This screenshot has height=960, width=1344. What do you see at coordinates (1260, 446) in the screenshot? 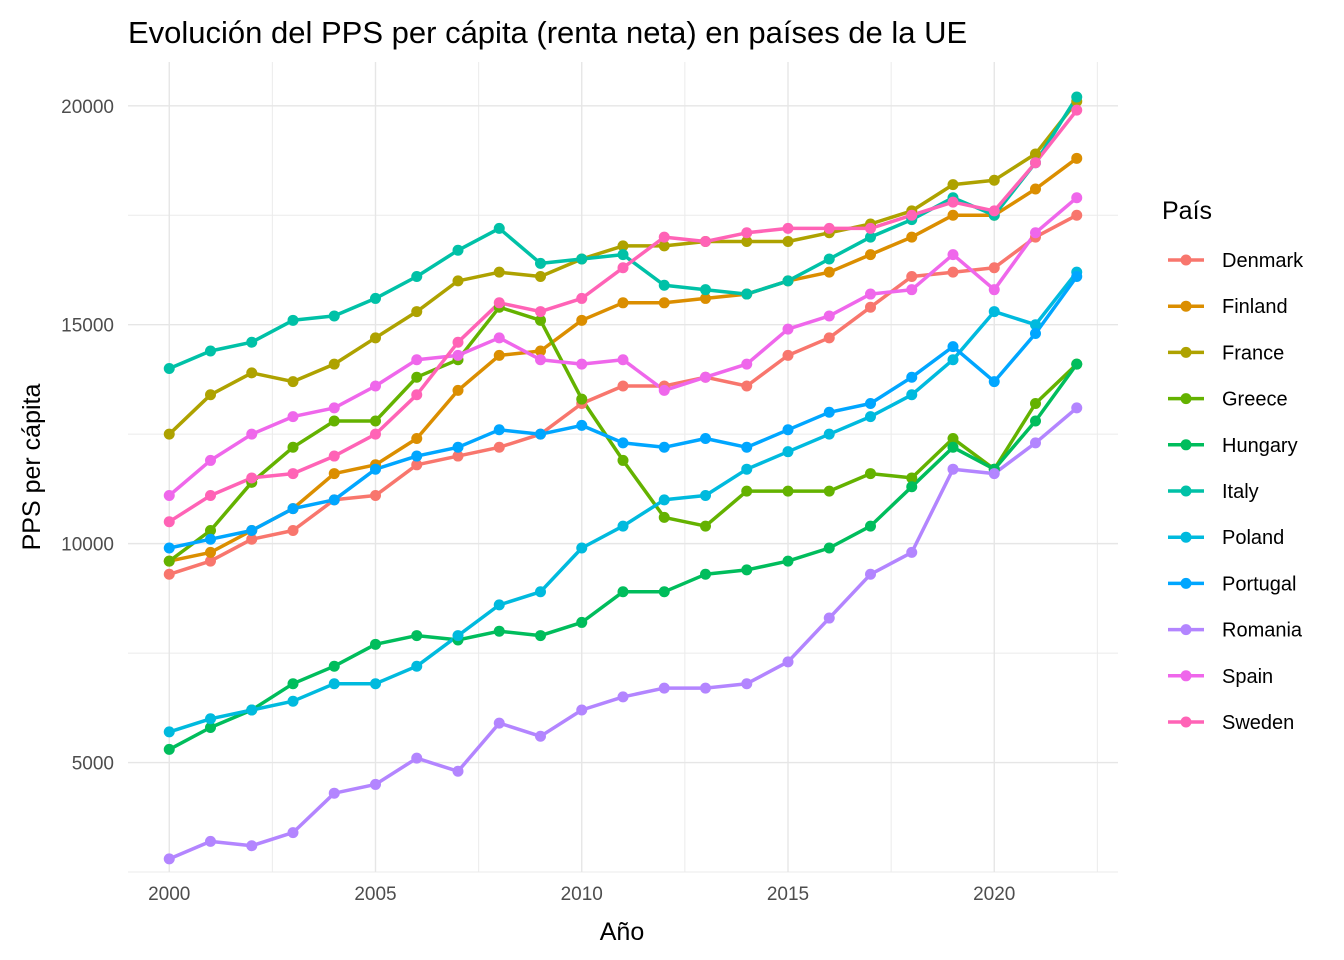
I see `legend-label-hungary: Hungary` at bounding box center [1260, 446].